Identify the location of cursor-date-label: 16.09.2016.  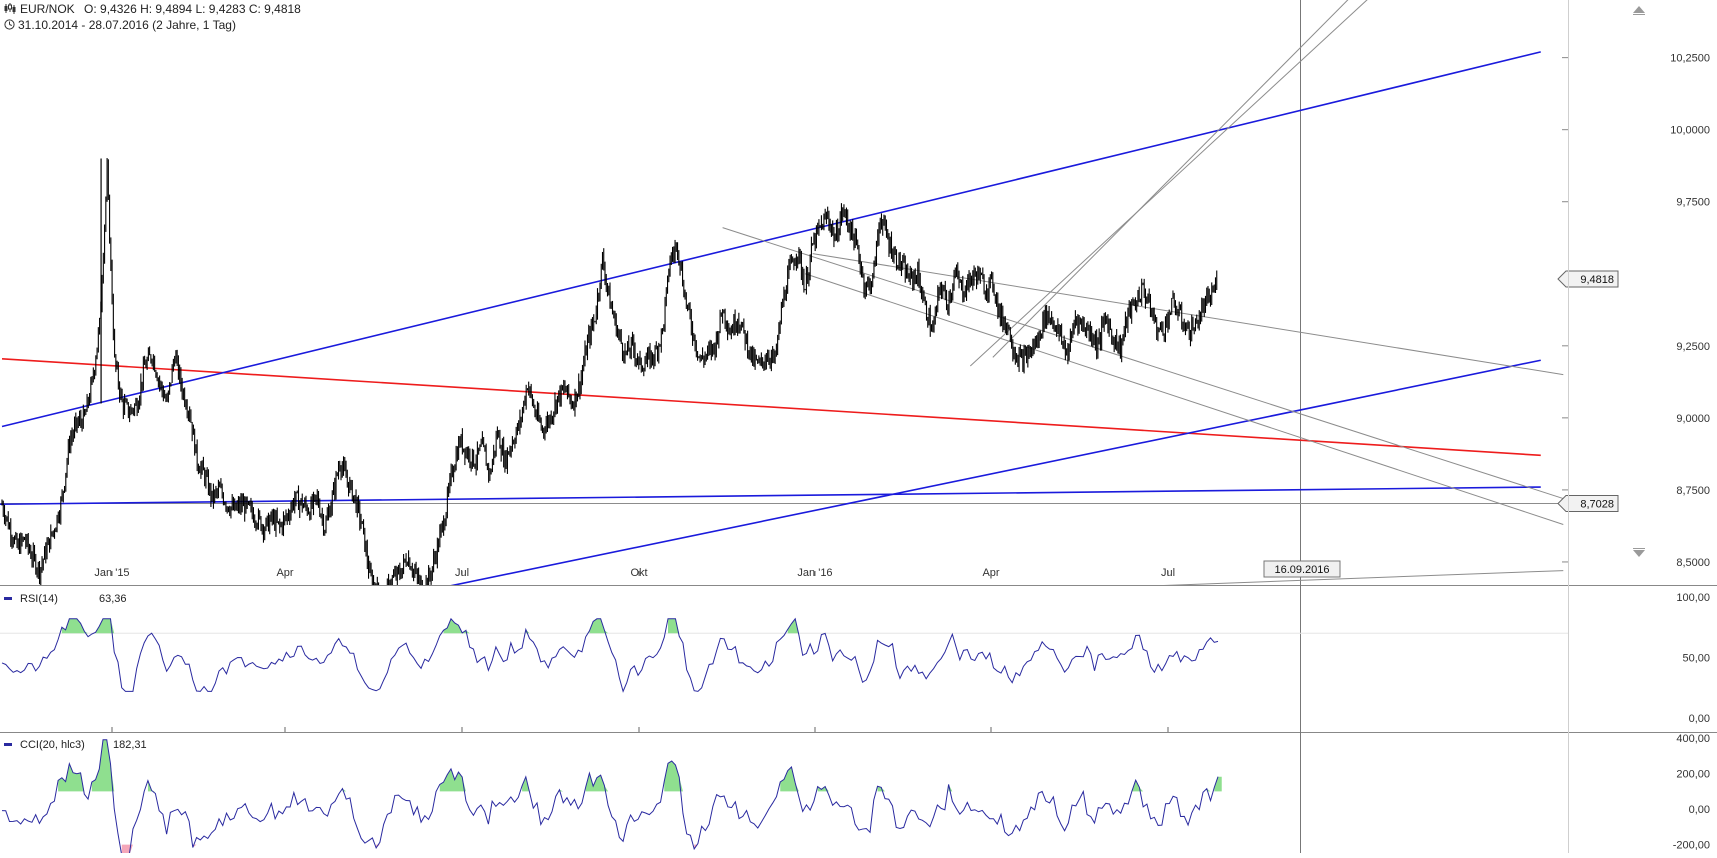
(1301, 570).